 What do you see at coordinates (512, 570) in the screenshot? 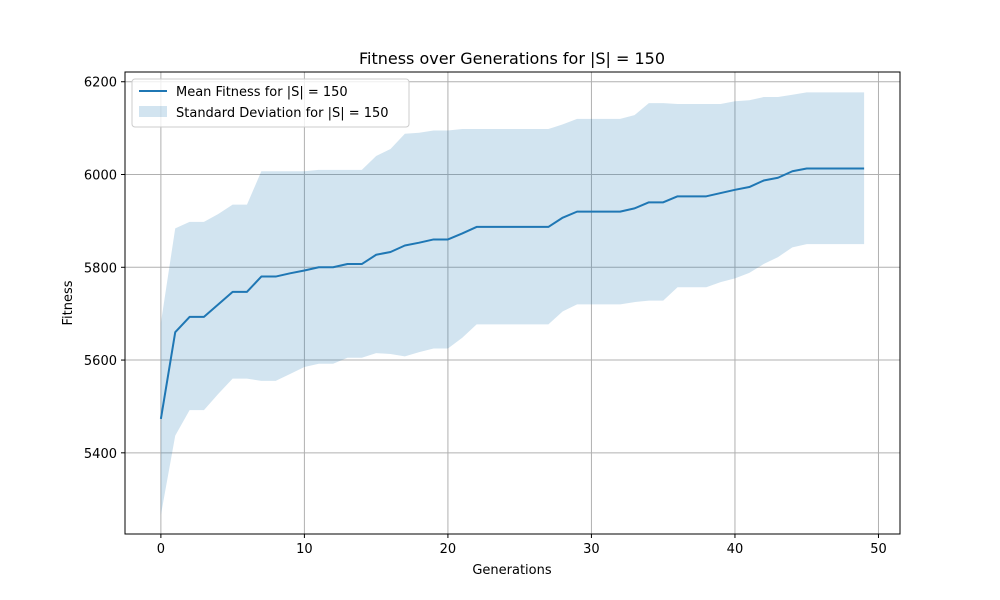
I see `x-axis-label: Generations` at bounding box center [512, 570].